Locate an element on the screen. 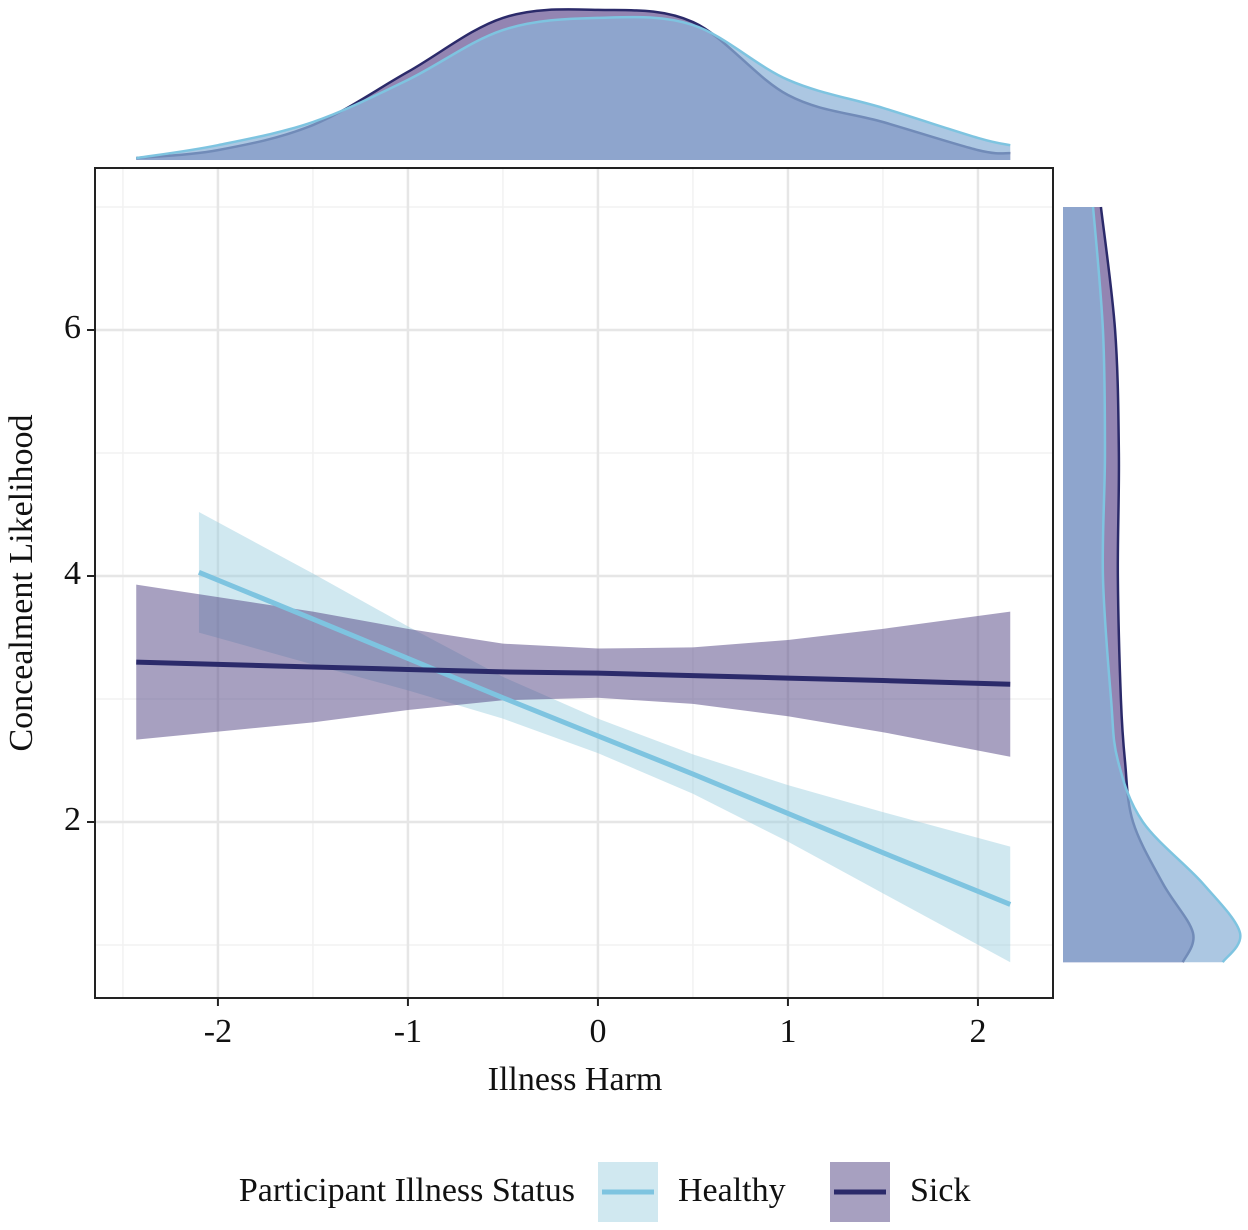  x-tick-label: 2 is located at coordinates (977, 1031).